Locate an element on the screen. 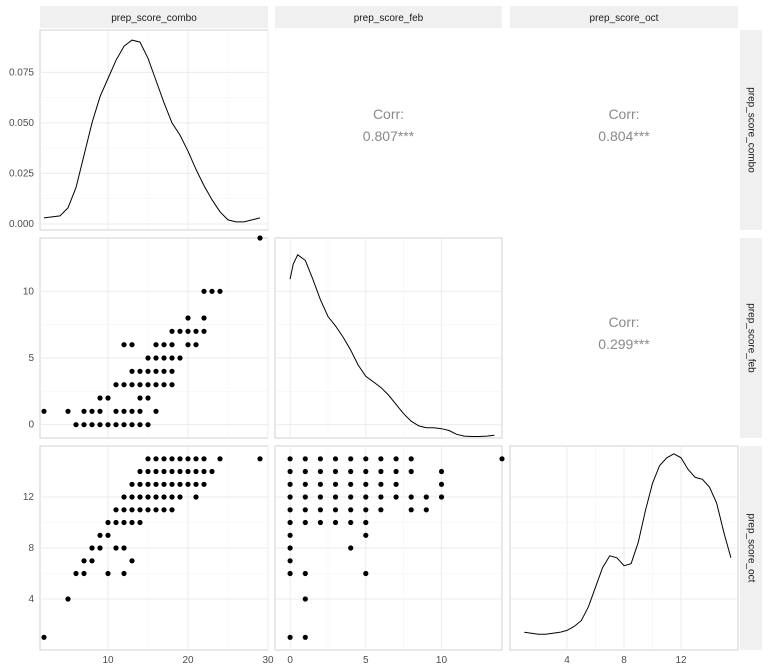  density-curve-oct is located at coordinates (628, 544).